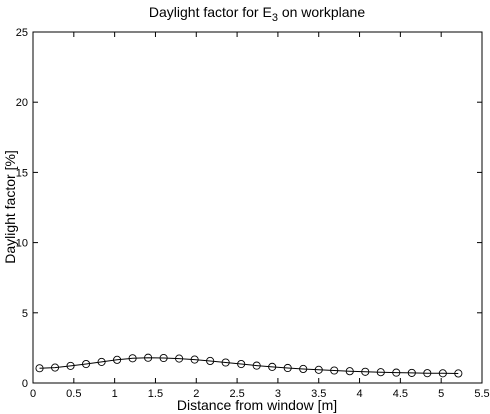  I want to click on series-layer, so click(249, 365).